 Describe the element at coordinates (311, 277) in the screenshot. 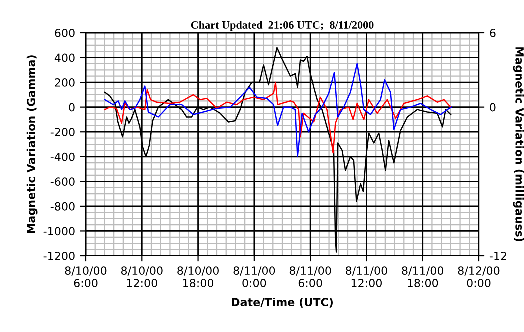

I see `x-tick-label: 8/11/00 6:00` at that location.